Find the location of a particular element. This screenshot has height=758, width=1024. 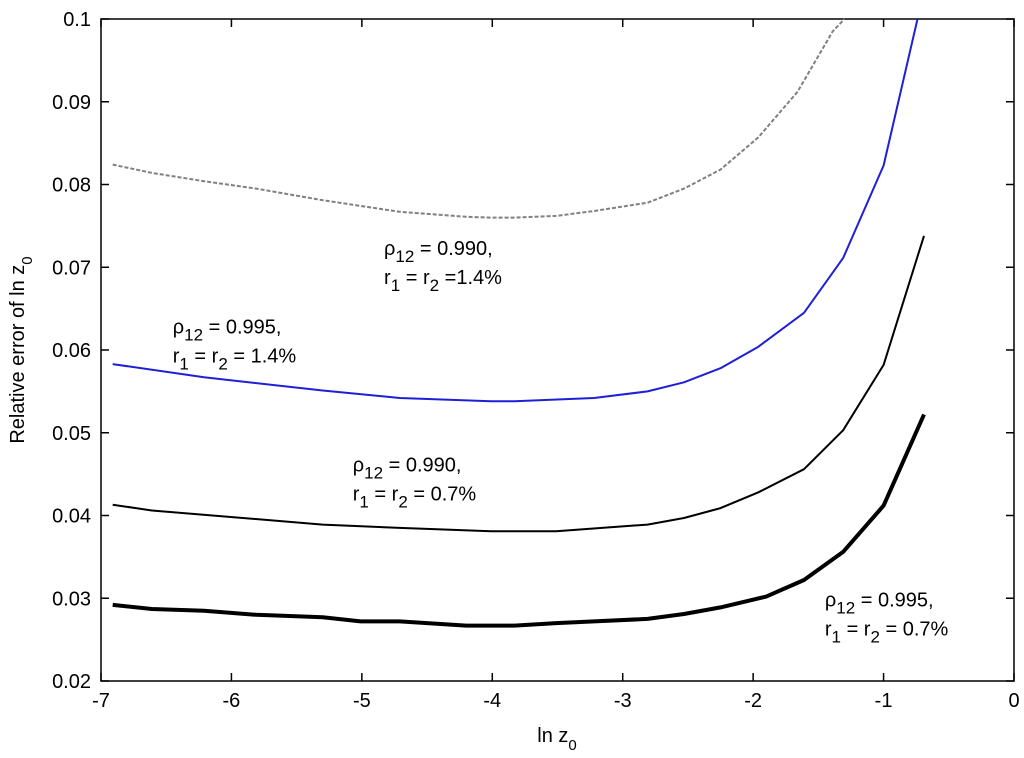

y-tick-label: 0.06 is located at coordinates (71, 351).